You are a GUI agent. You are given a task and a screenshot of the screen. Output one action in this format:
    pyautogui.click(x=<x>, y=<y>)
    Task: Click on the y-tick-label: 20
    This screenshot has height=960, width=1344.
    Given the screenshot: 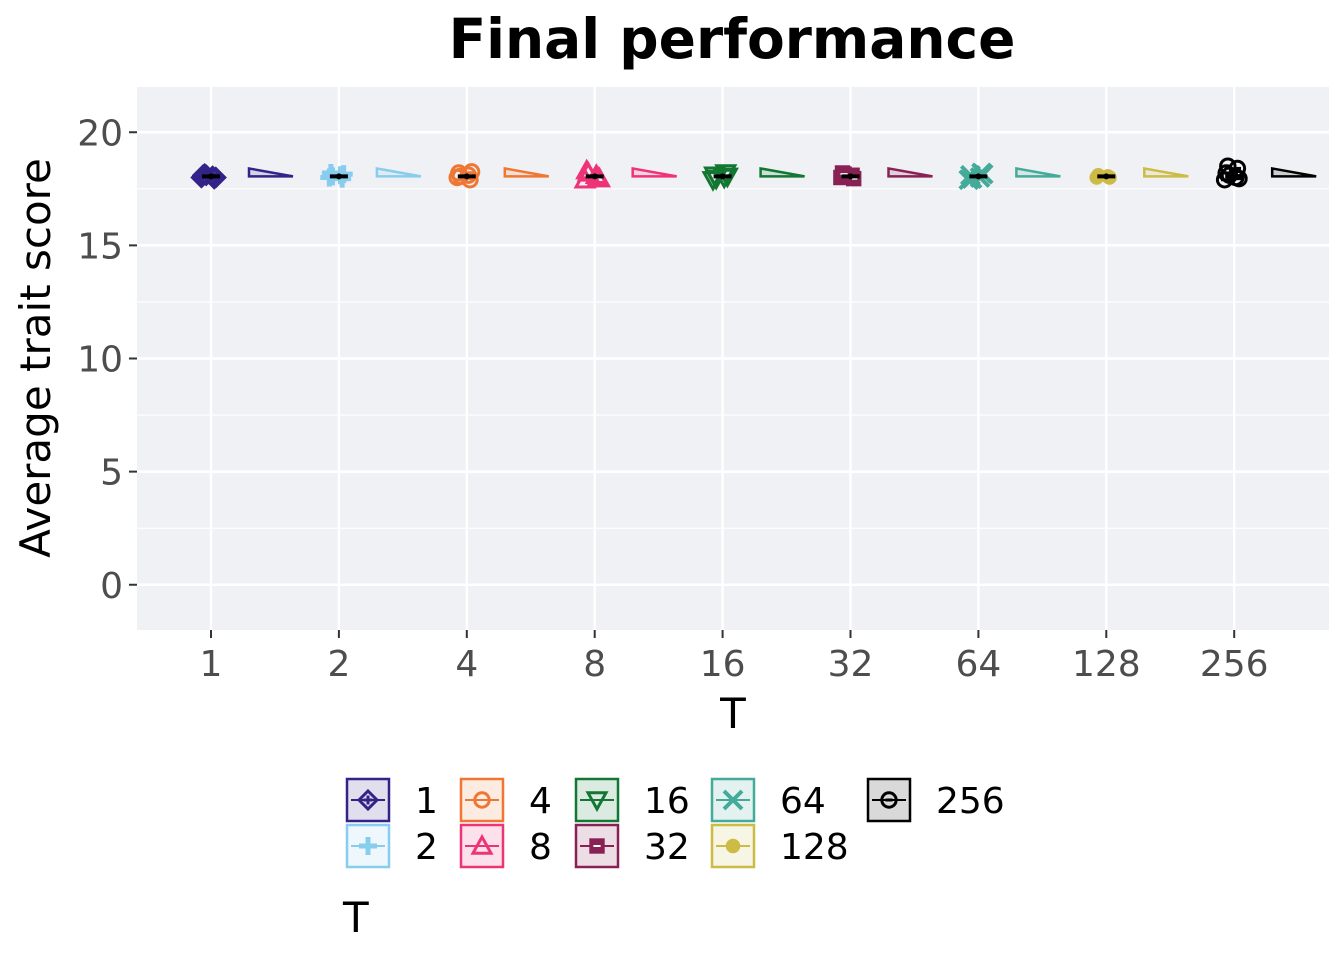 What is the action you would take?
    pyautogui.click(x=100, y=133)
    